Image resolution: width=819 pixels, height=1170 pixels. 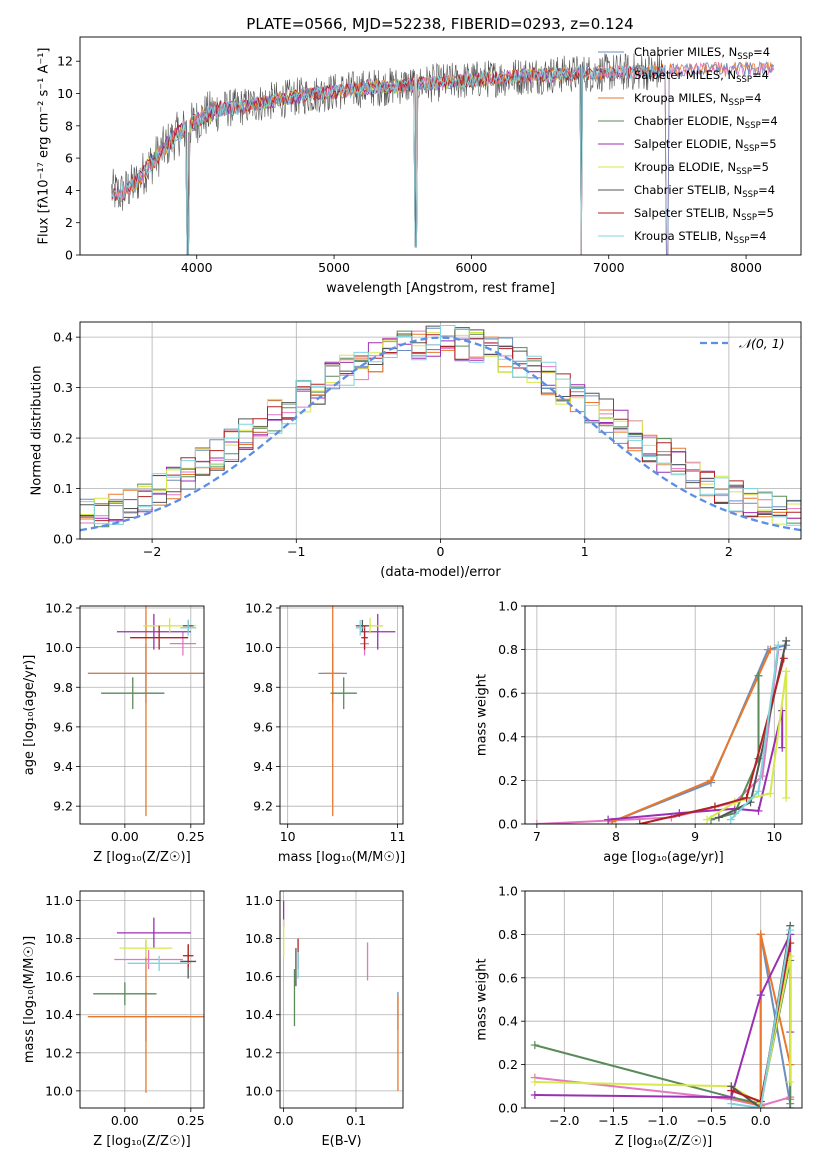 What do you see at coordinates (685, 167) in the screenshot?
I see `legend-label-main: Kroupa ELODIE, N` at bounding box center [685, 167].